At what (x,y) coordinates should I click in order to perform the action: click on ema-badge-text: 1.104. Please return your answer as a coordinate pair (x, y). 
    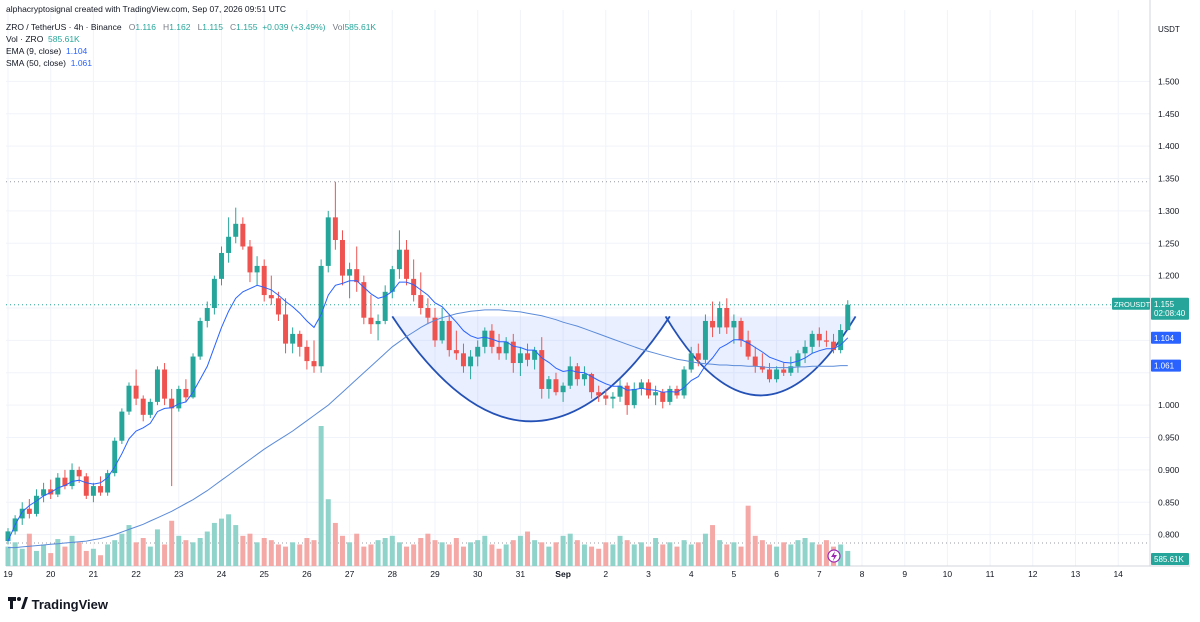
    Looking at the image, I should click on (1164, 338).